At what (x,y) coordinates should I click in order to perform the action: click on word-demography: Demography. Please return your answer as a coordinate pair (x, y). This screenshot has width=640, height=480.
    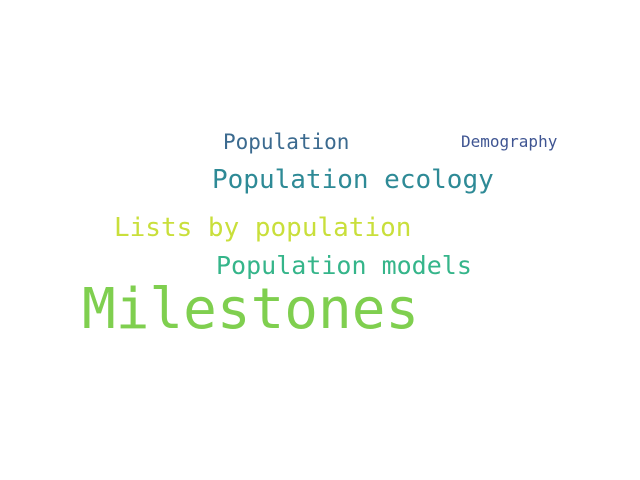
    Looking at the image, I should click on (509, 141).